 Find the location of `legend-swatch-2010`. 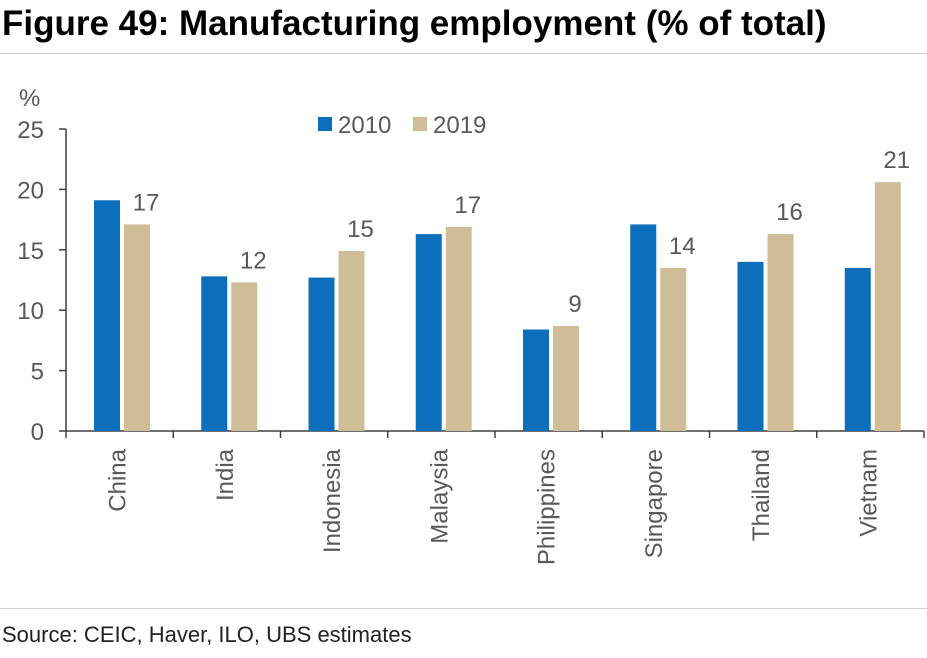

legend-swatch-2010 is located at coordinates (325, 124).